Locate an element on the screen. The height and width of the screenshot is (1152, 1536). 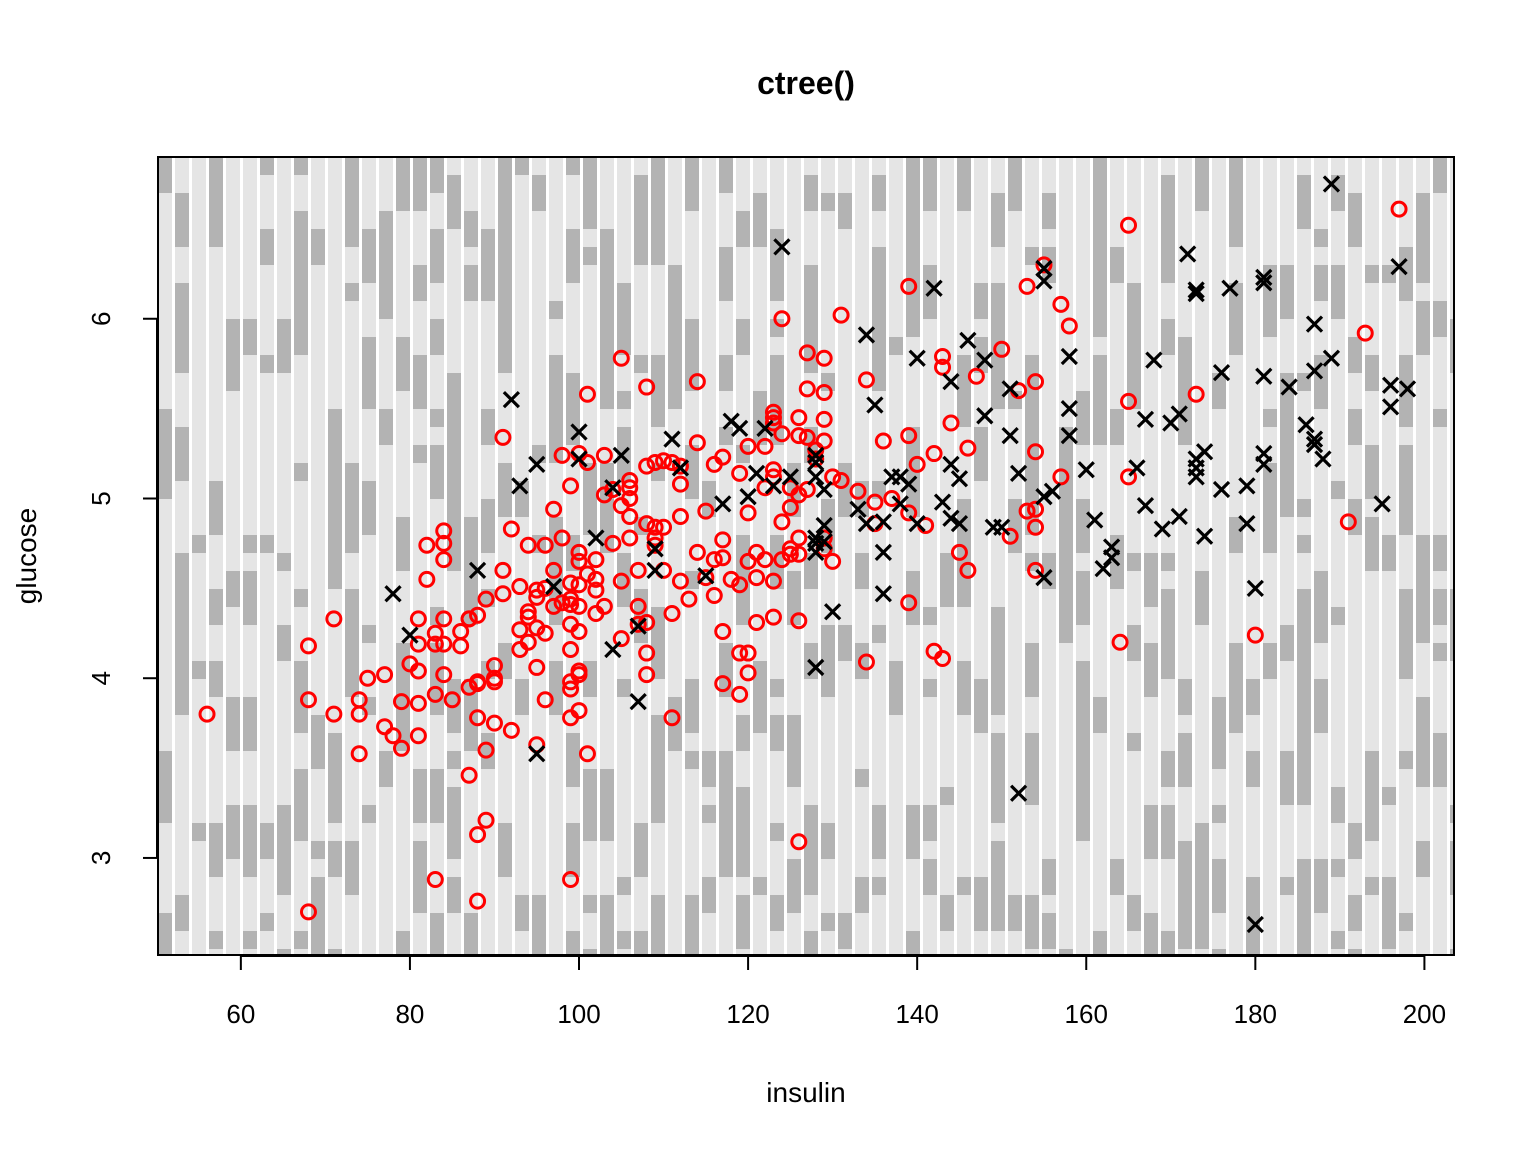
x-tick-label: 140 is located at coordinates (916, 1014).